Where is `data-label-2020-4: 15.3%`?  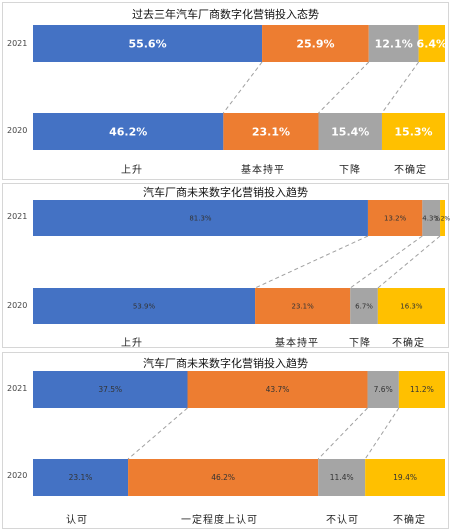 data-label-2020-4: 15.3% is located at coordinates (413, 131).